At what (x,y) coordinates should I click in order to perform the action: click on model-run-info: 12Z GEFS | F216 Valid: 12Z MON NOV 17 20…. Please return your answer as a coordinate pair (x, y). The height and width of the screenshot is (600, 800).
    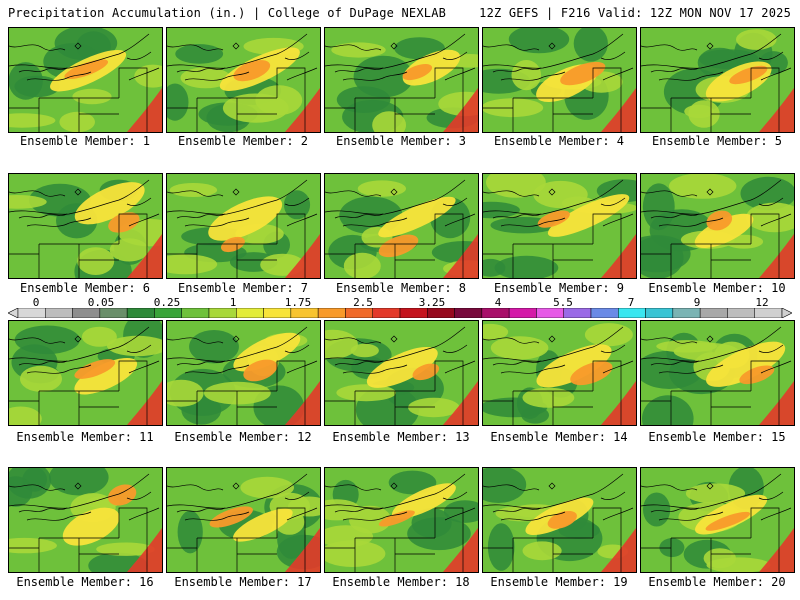
    Looking at the image, I should click on (635, 13).